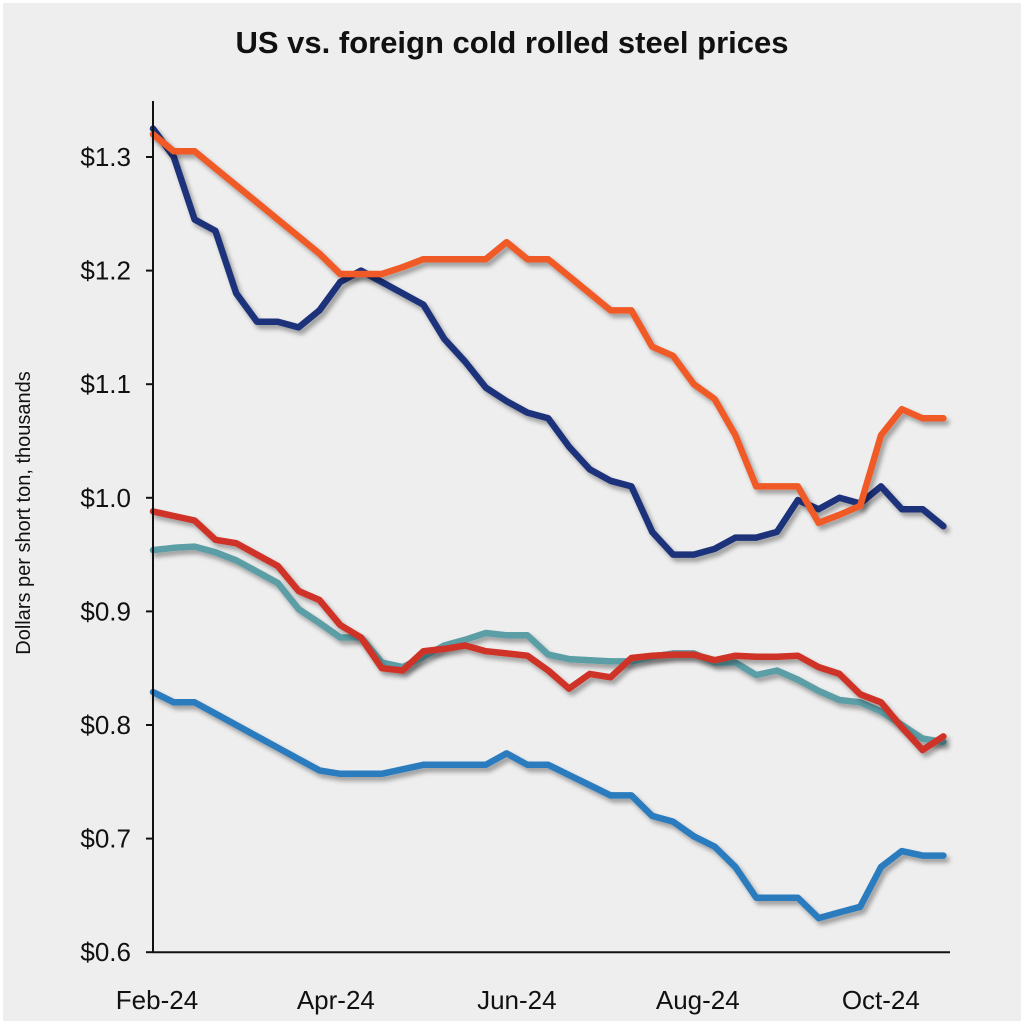 Image resolution: width=1024 pixels, height=1024 pixels. Describe the element at coordinates (105, 952) in the screenshot. I see `y-tick-label: $0.6` at that location.